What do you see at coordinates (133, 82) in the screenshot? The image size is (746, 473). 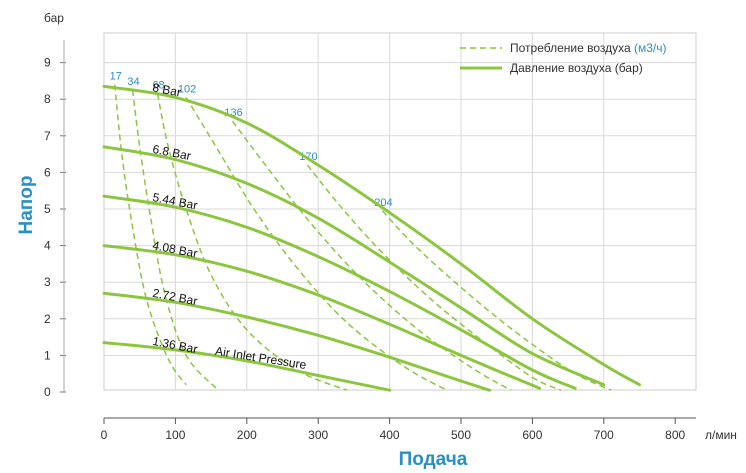 I see `air-consumption-label: 34` at bounding box center [133, 82].